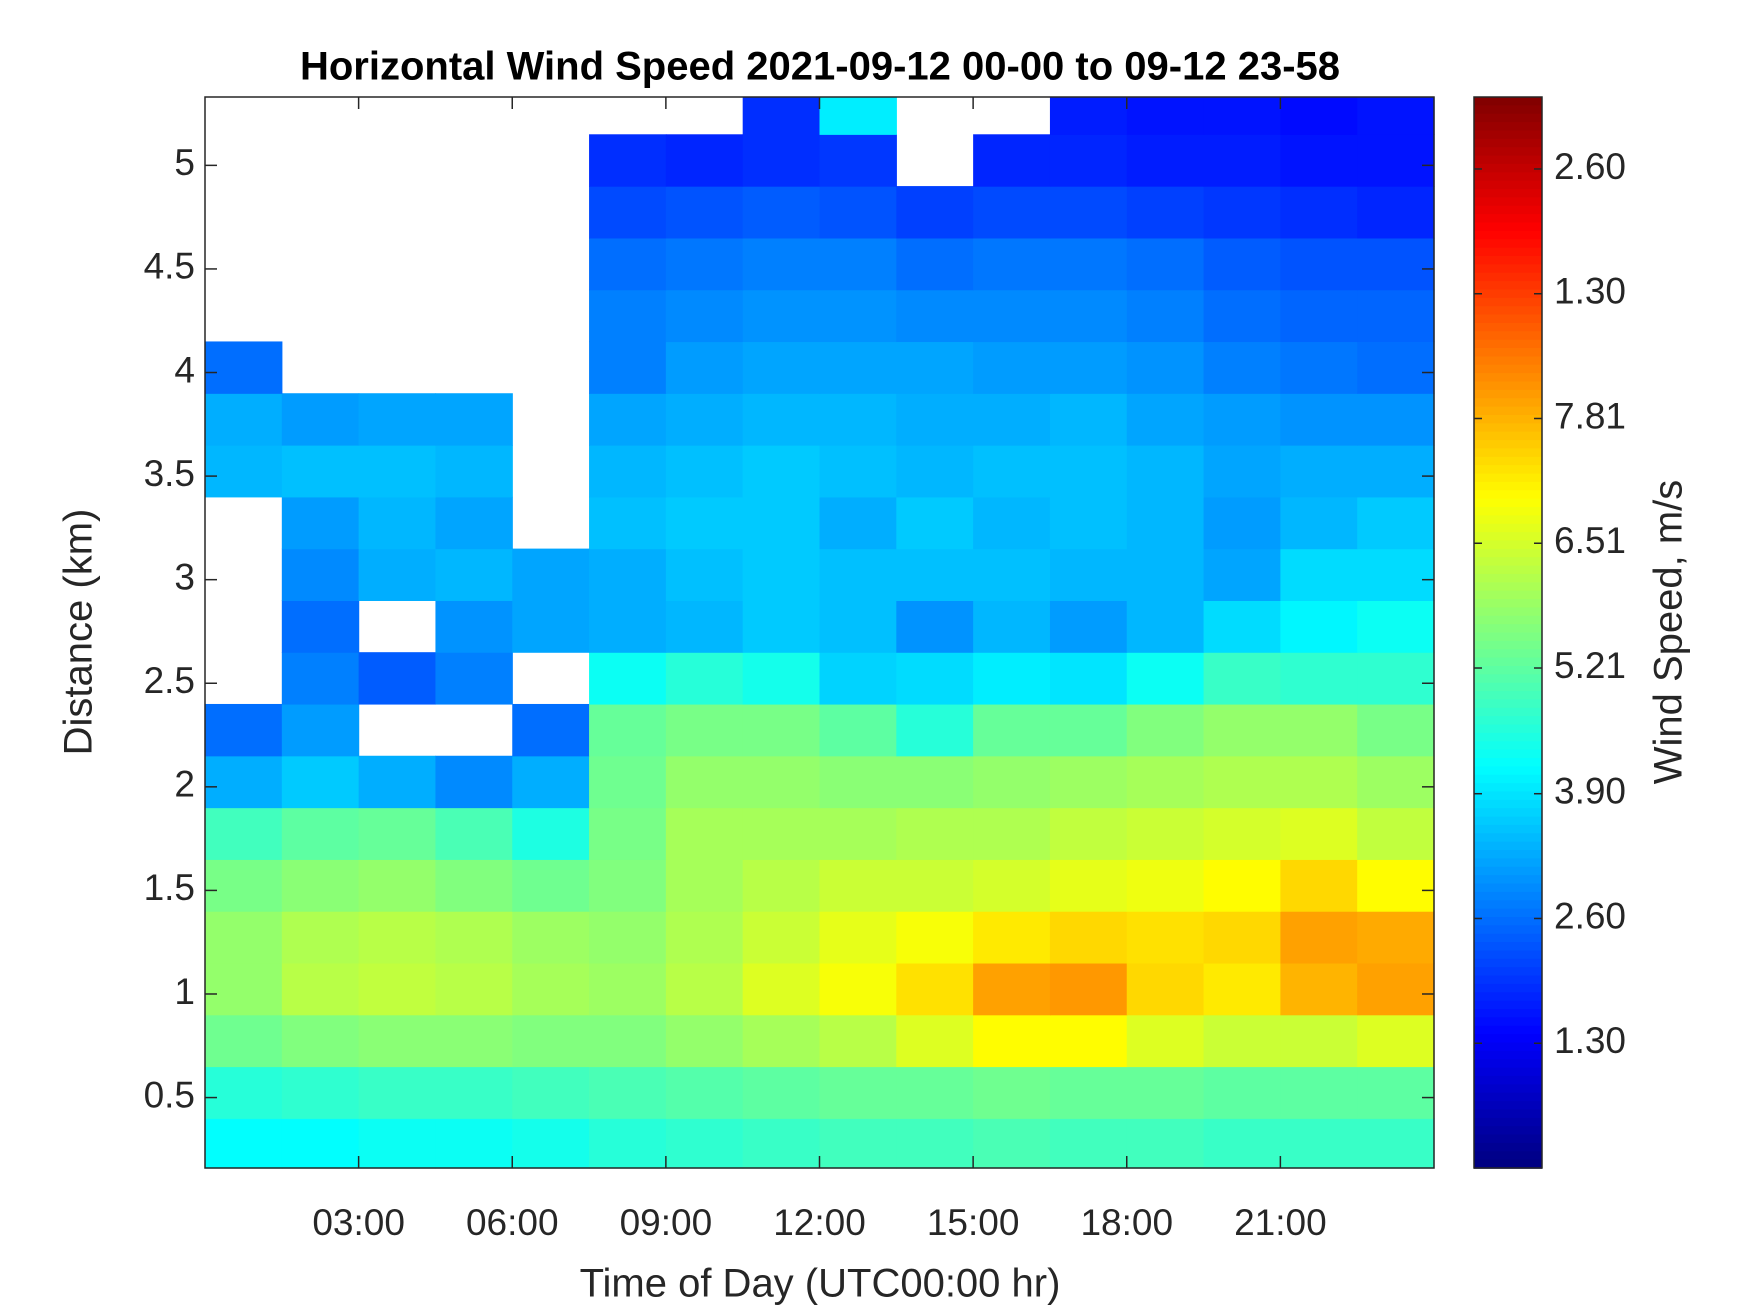  Describe the element at coordinates (1590, 166) in the screenshot. I see `colorbar-tick-label: 2.60` at that location.